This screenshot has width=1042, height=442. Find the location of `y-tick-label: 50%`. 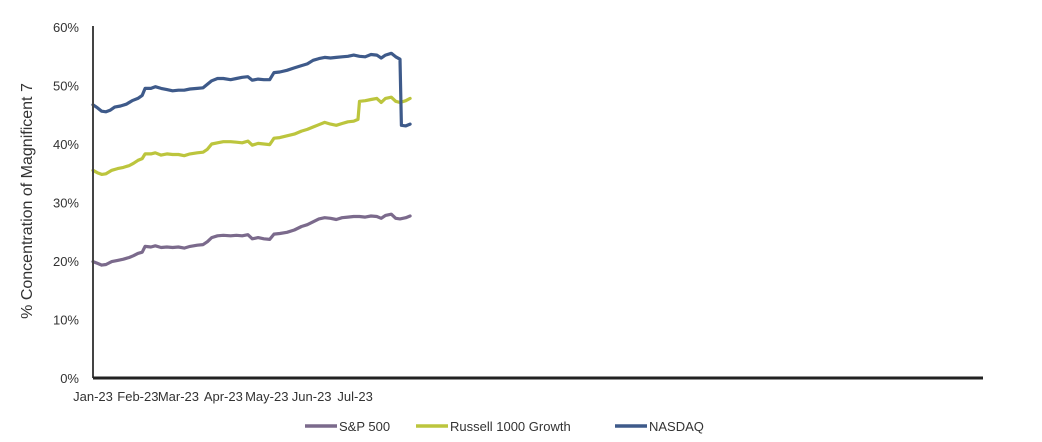

y-tick-label: 50% is located at coordinates (66, 86).